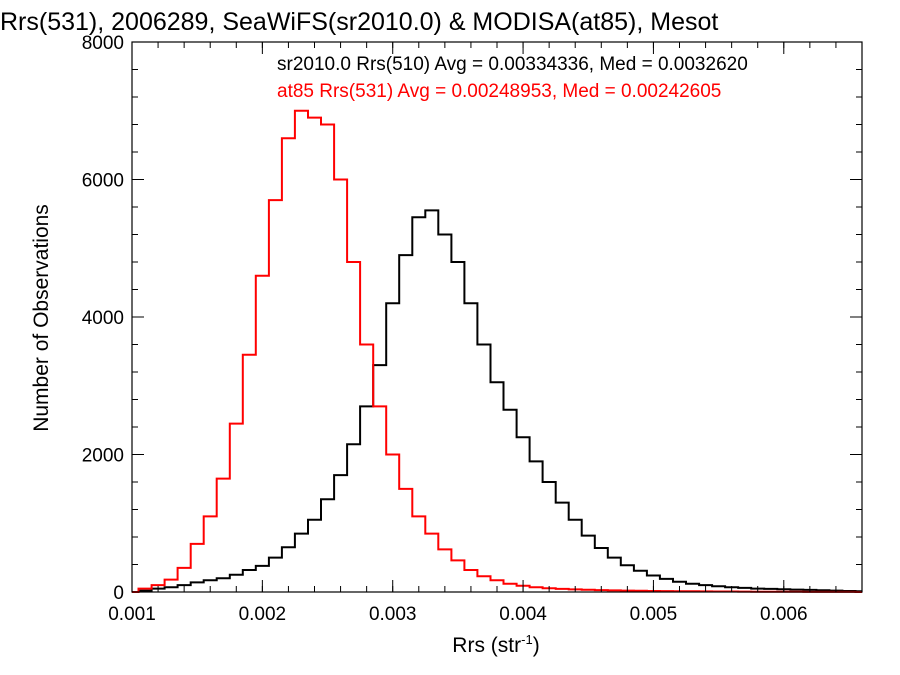 The width and height of the screenshot is (900, 675). What do you see at coordinates (495, 644) in the screenshot?
I see `x-axis-label: Rrs (str-1)` at bounding box center [495, 644].